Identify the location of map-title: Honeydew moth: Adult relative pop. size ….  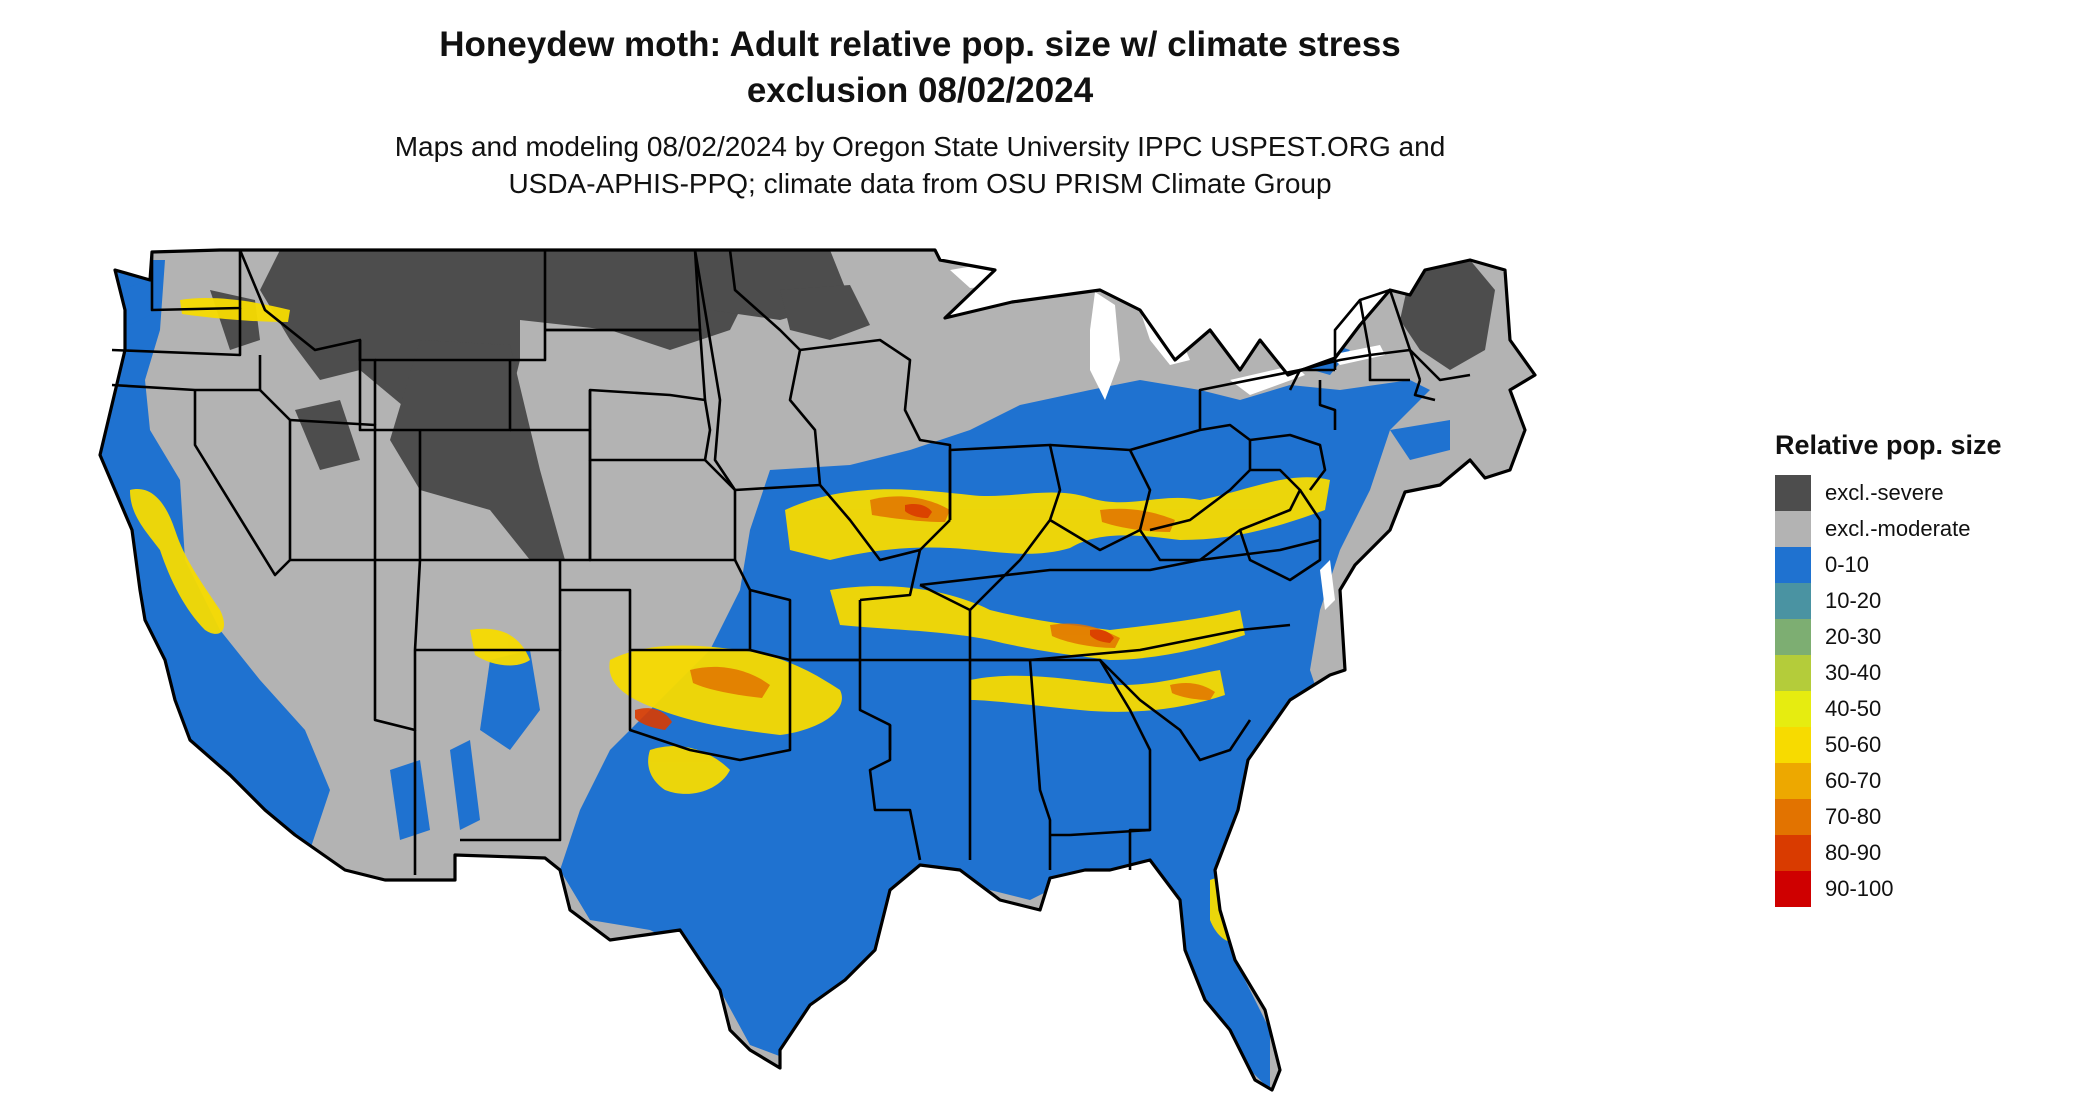
(920, 68).